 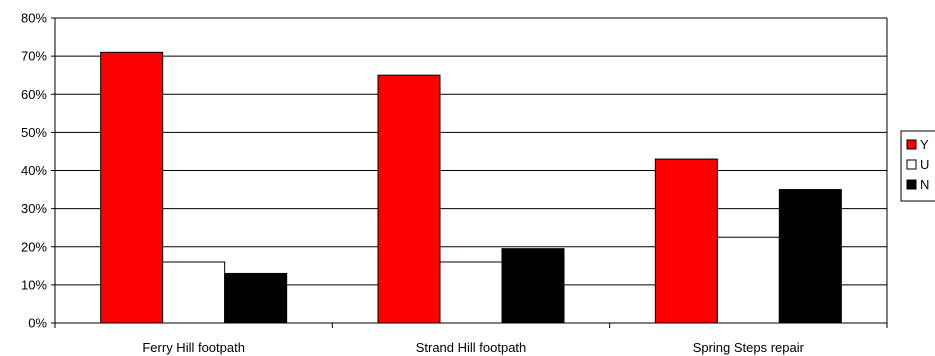 I want to click on legend-box, so click(x=917, y=166).